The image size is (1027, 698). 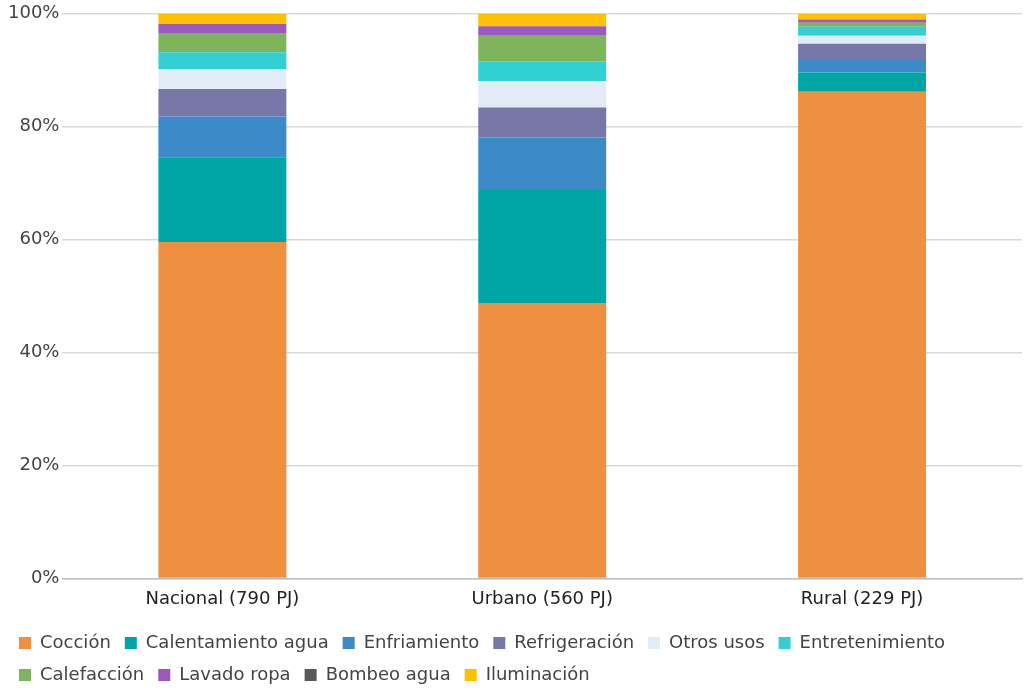 What do you see at coordinates (45, 577) in the screenshot?
I see `y-tick-label: 0%` at bounding box center [45, 577].